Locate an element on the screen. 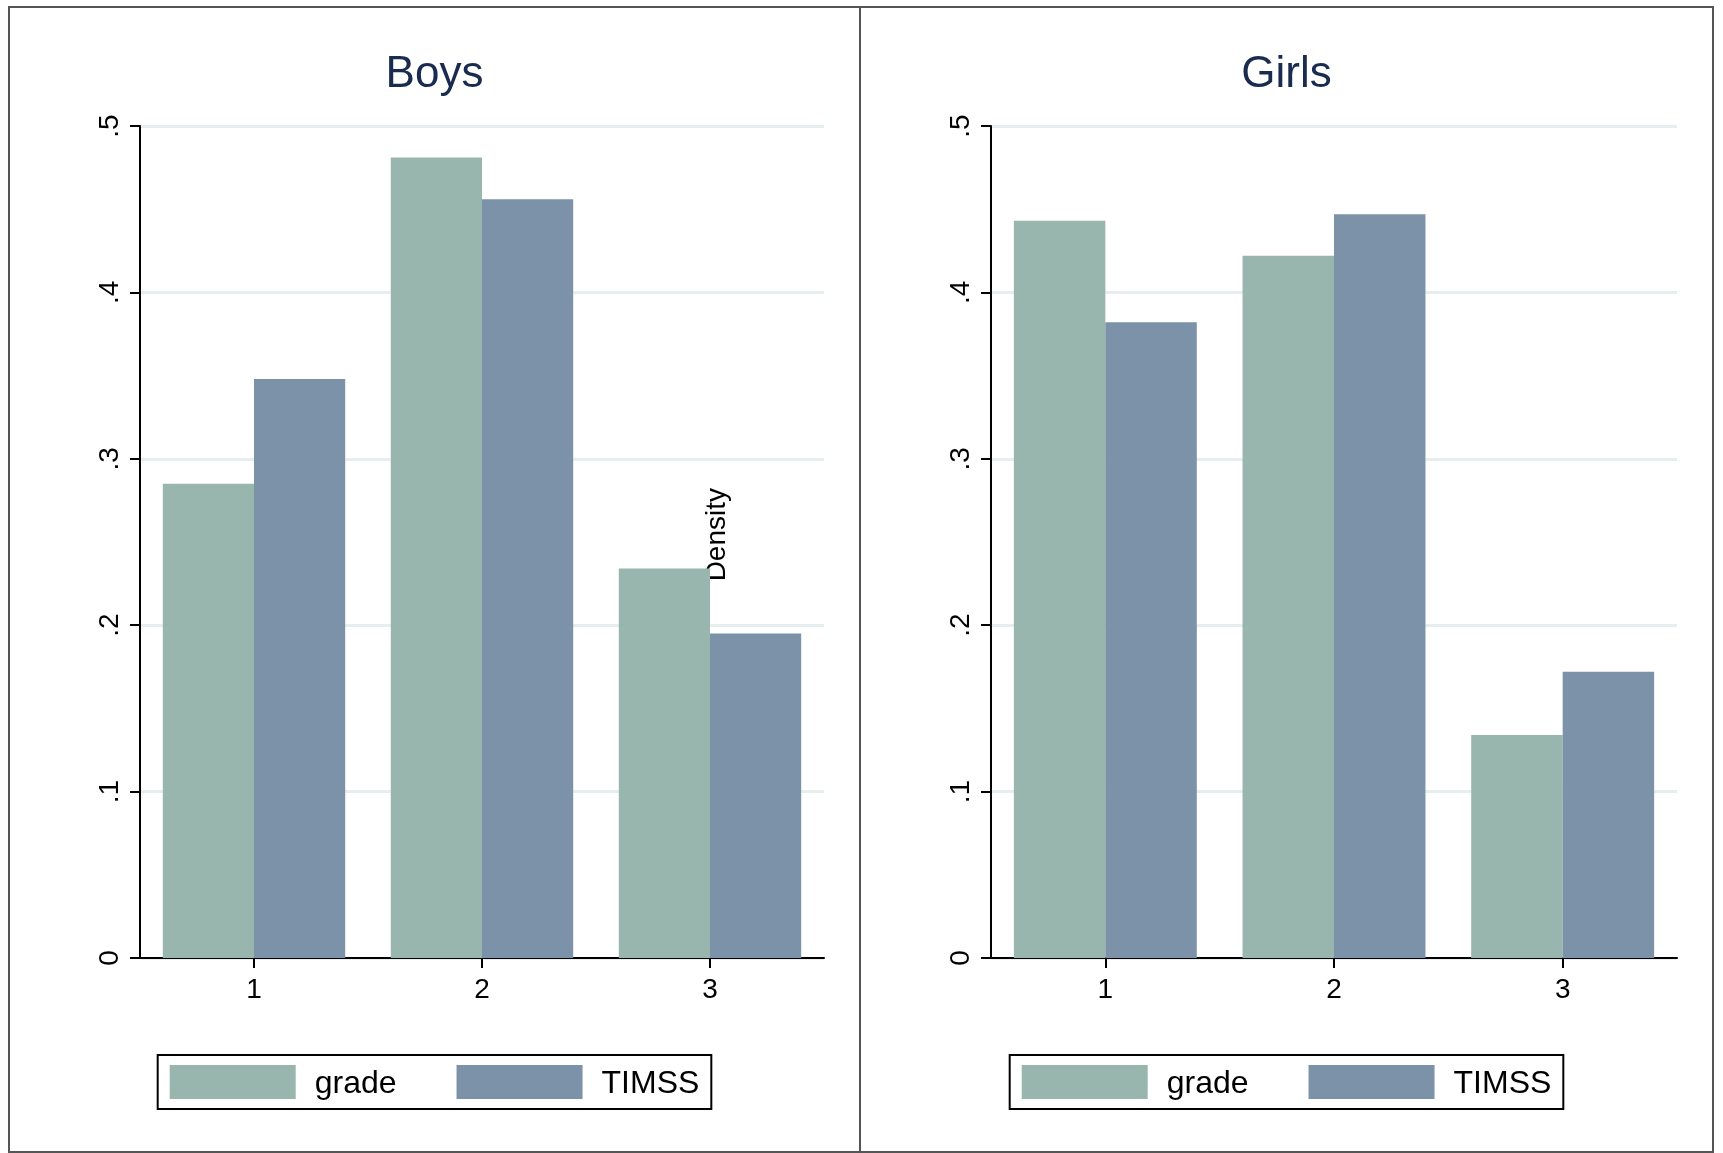 The image size is (1723, 1153). y-axis-title: Density is located at coordinates (715, 534).